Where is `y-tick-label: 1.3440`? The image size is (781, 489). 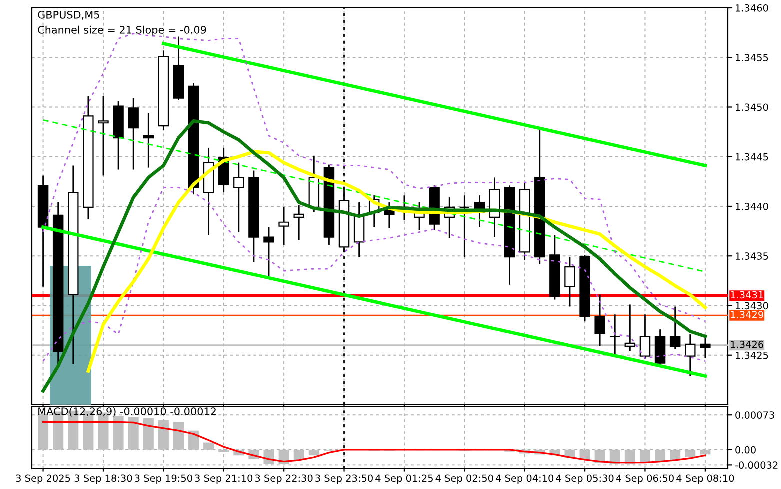 y-tick-label: 1.3440 is located at coordinates (752, 206).